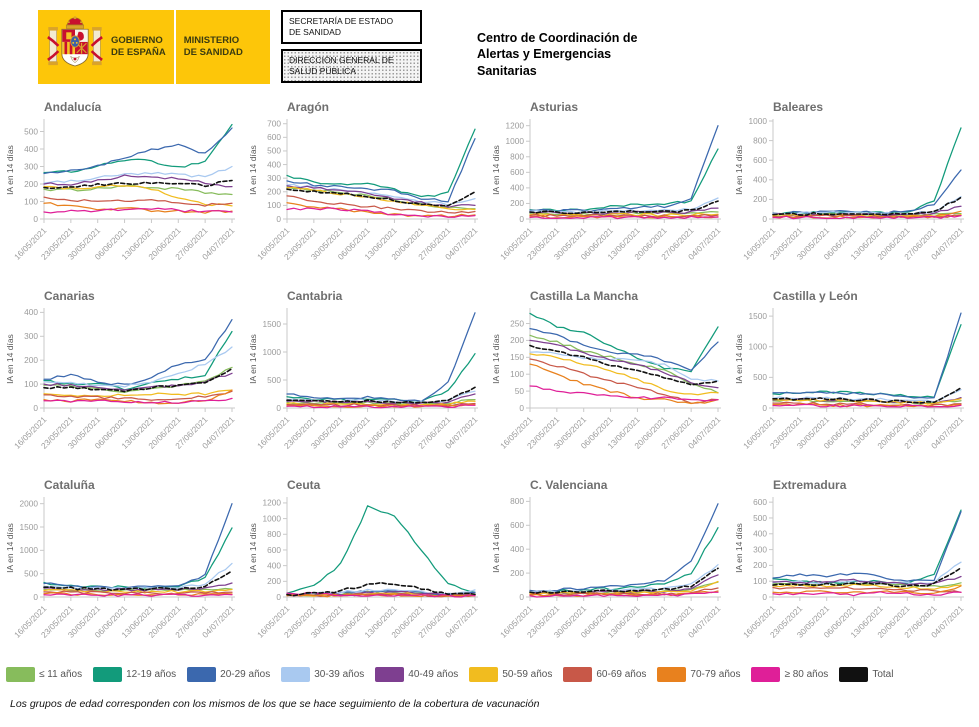 The image size is (979, 727). Describe the element at coordinates (715, 674) in the screenshot. I see `legend-label: 70-79 años` at that location.